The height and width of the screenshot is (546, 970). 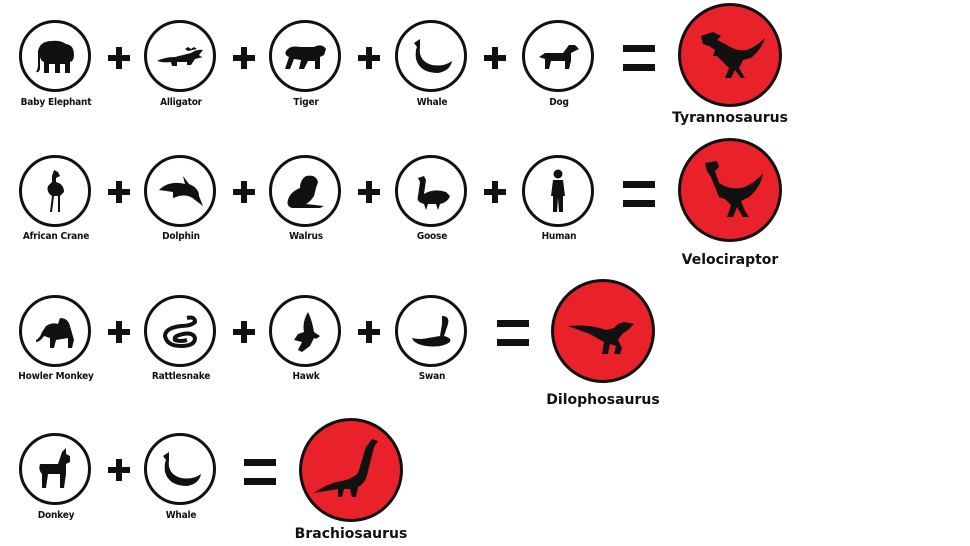 What do you see at coordinates (603, 400) in the screenshot?
I see `label-dilophosaurus: Dilophosaurus` at bounding box center [603, 400].